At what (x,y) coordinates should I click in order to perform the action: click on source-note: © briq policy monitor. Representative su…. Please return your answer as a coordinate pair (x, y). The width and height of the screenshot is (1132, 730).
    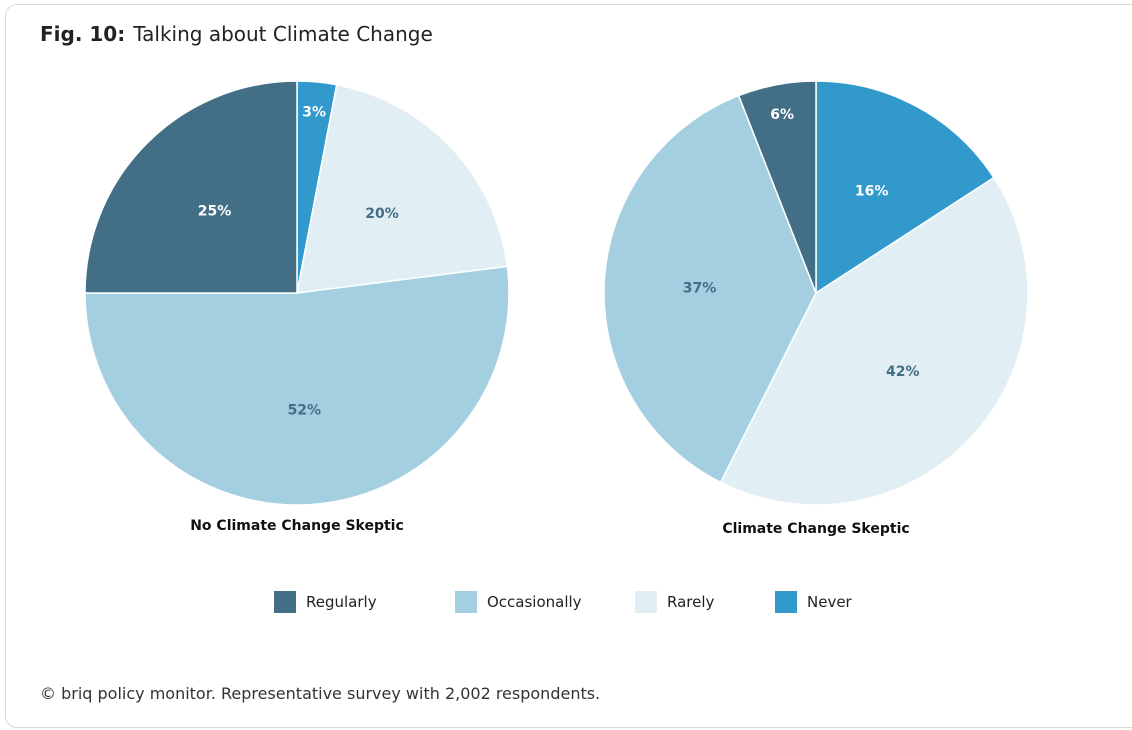
    Looking at the image, I should click on (320, 693).